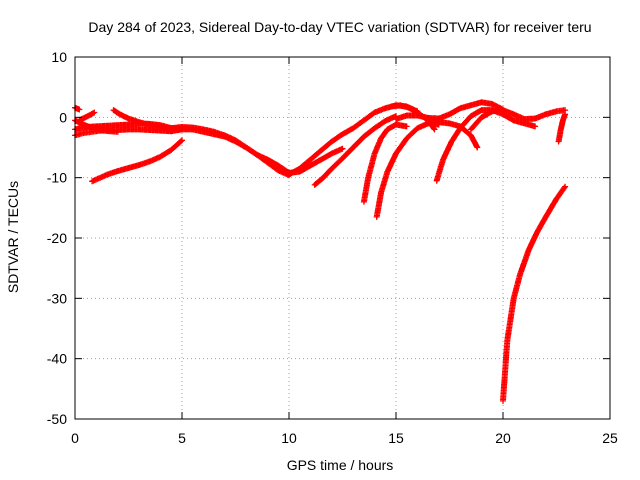 This screenshot has height=480, width=640. What do you see at coordinates (75, 438) in the screenshot?
I see `x-tick-label: 0` at bounding box center [75, 438].